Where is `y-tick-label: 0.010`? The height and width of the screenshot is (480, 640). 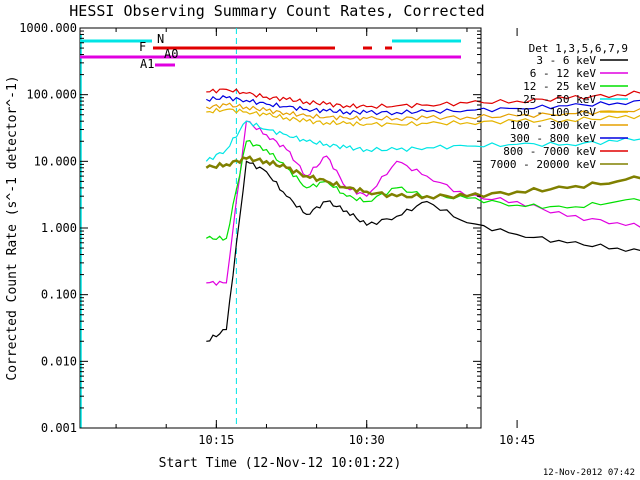 y-tick-label: 0.010 is located at coordinates (59, 361).